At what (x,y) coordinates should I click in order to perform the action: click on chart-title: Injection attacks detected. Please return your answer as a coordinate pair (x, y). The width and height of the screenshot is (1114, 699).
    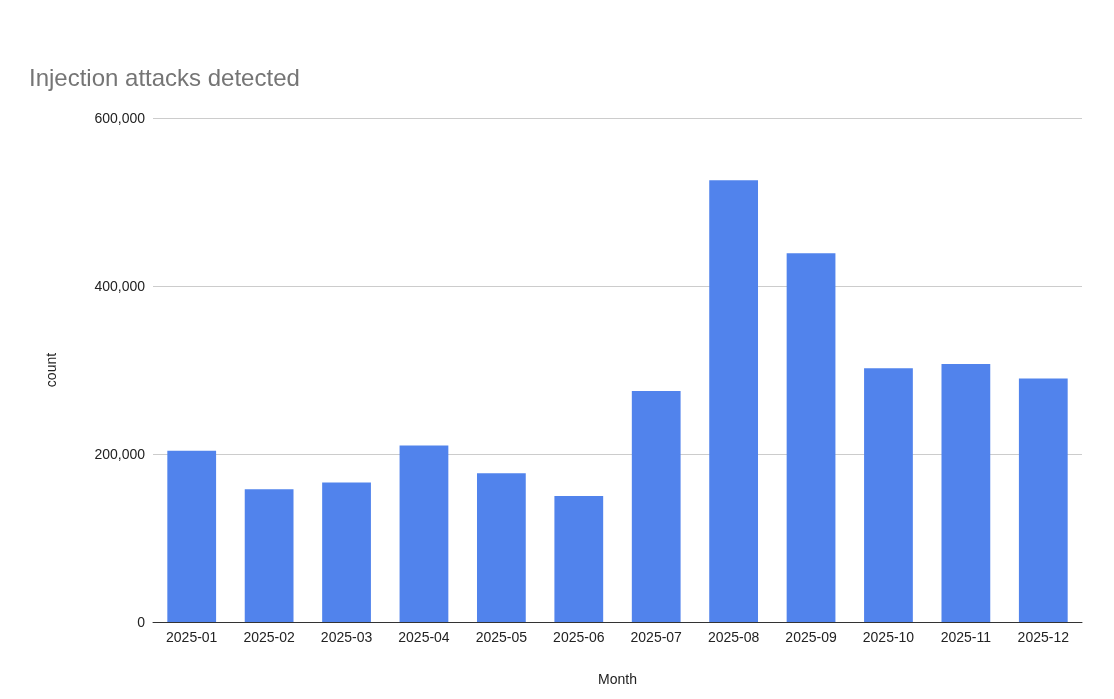
    Looking at the image, I should click on (164, 77).